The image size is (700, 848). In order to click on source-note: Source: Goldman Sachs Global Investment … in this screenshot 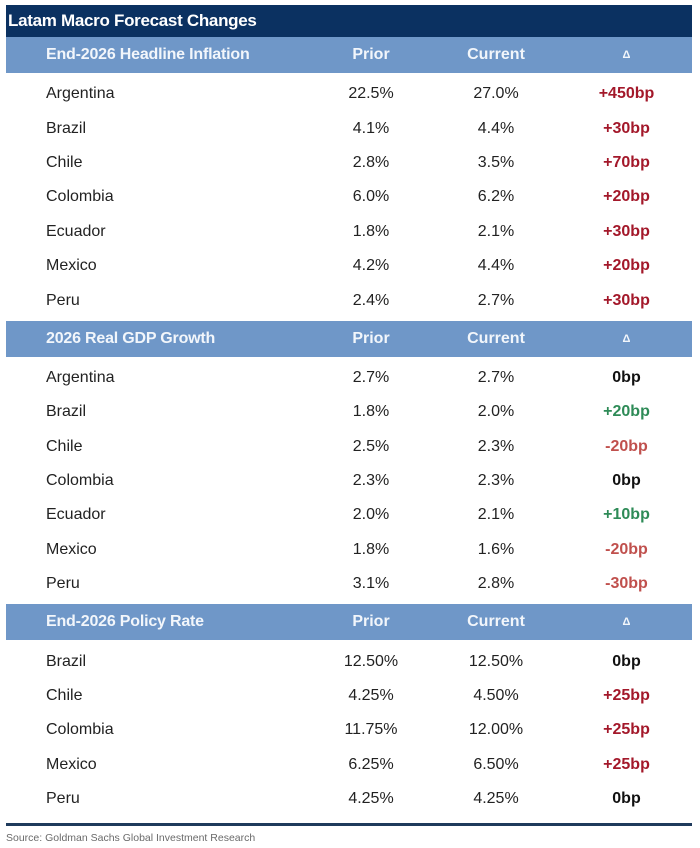, I will do `click(131, 838)`.